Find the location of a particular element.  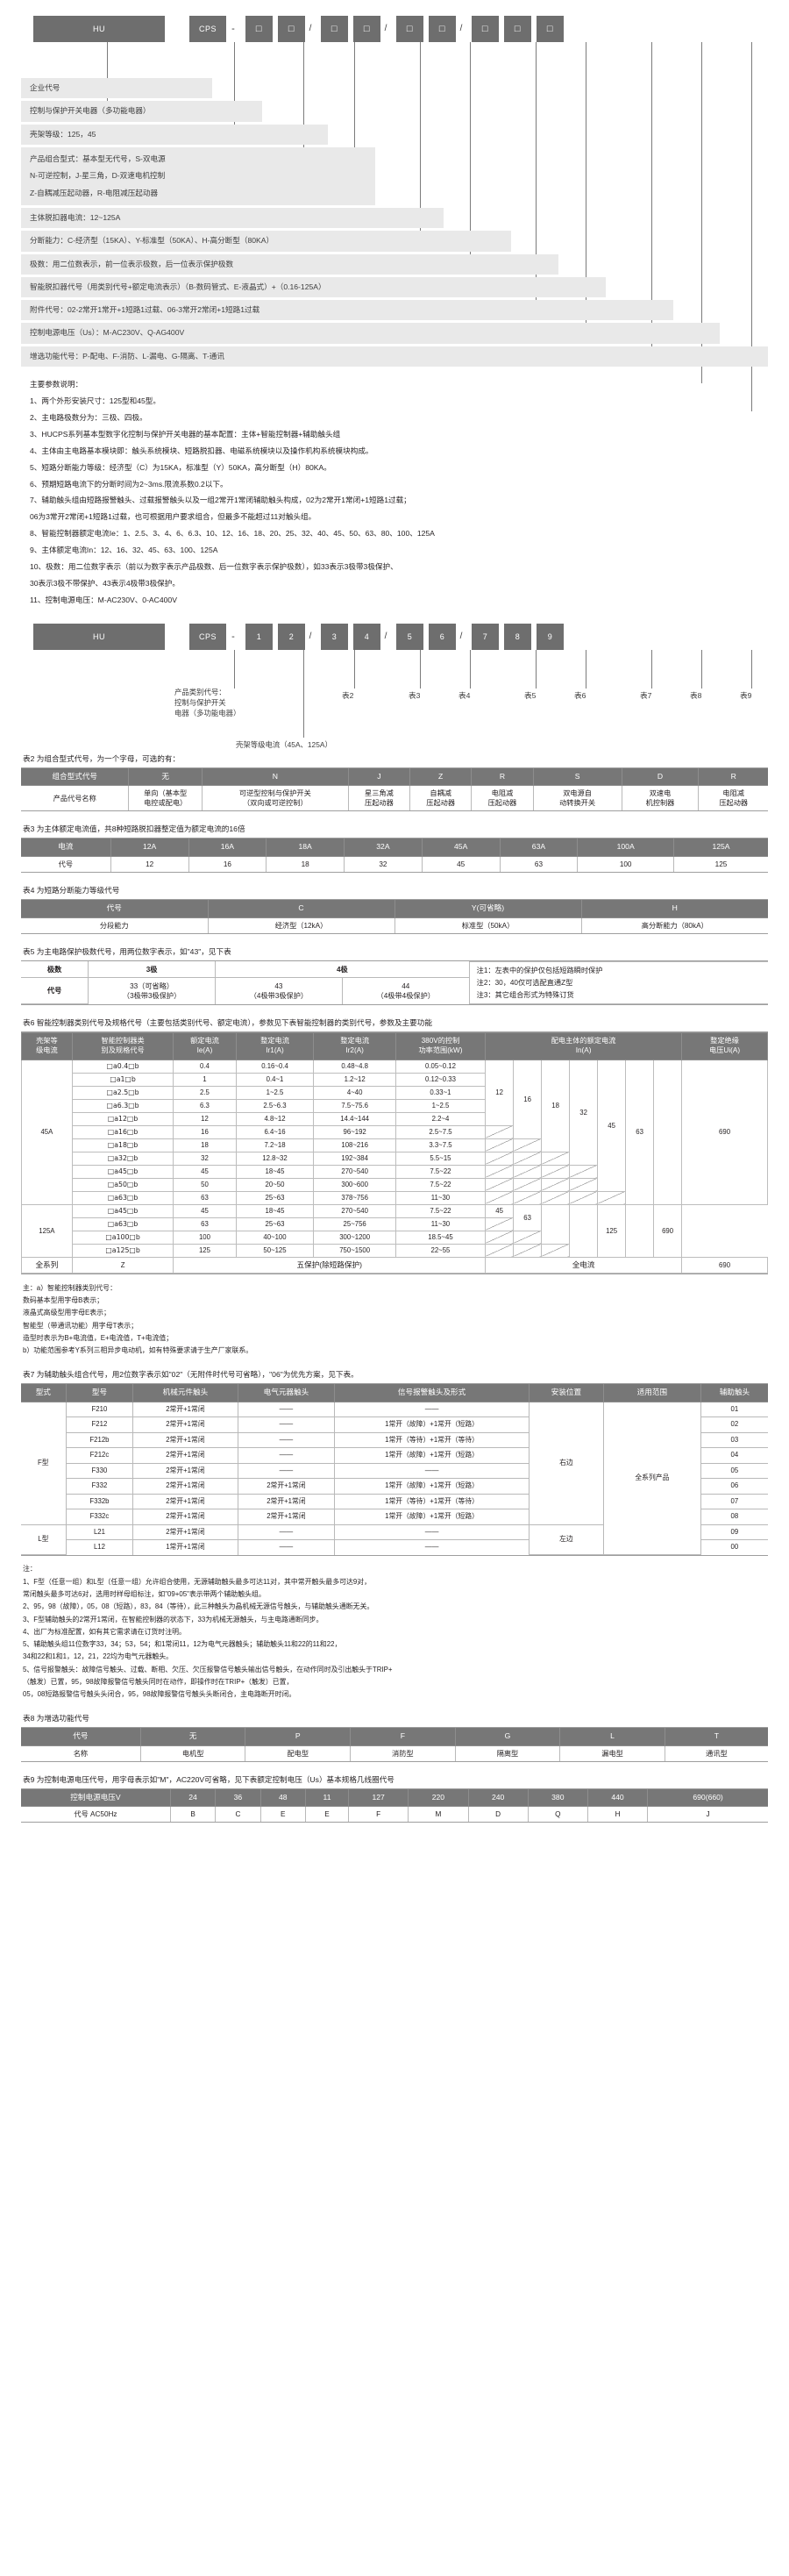

cell-ie: 100 is located at coordinates (205, 1238).